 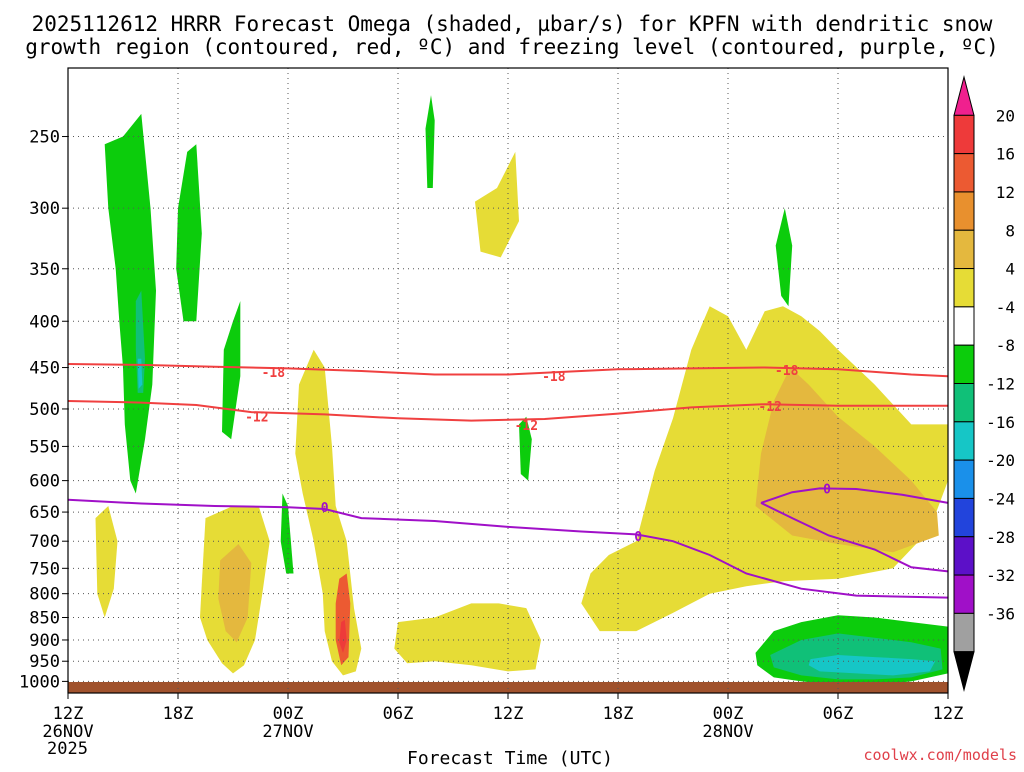 I want to click on y-tick-label-750: 750, so click(x=44, y=569).